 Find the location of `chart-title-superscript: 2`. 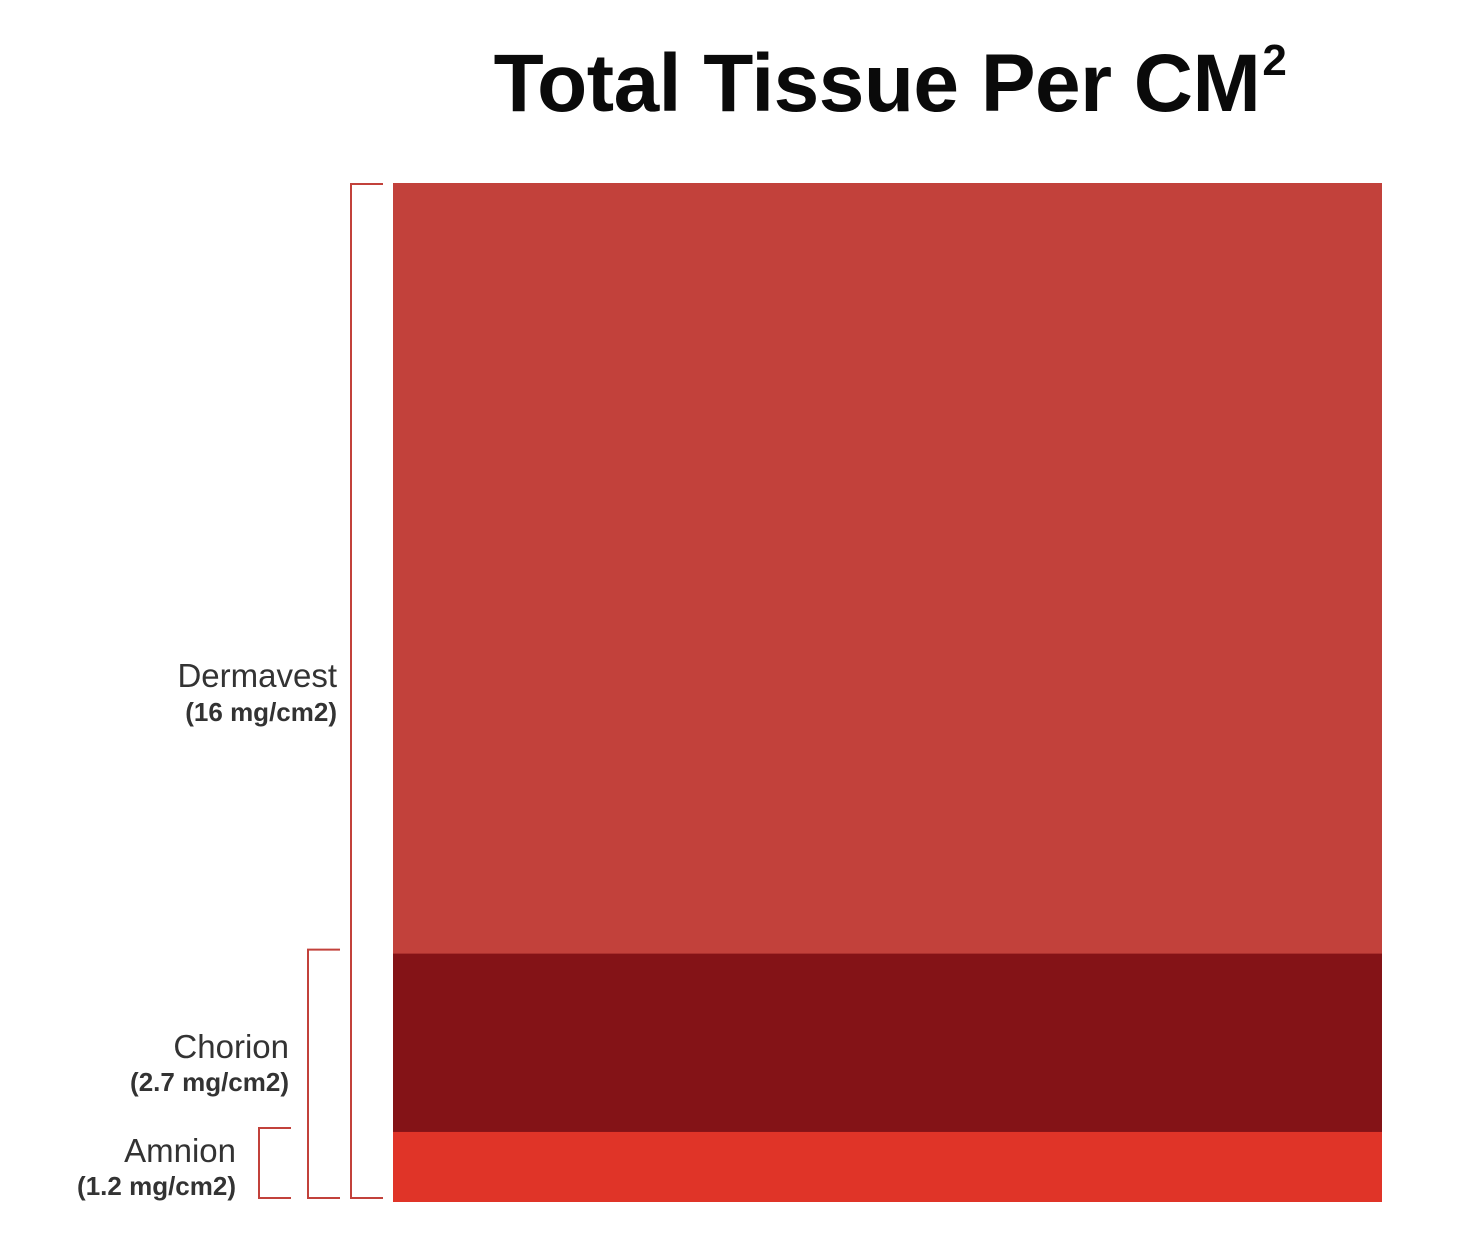

chart-title-superscript: 2 is located at coordinates (1274, 60).